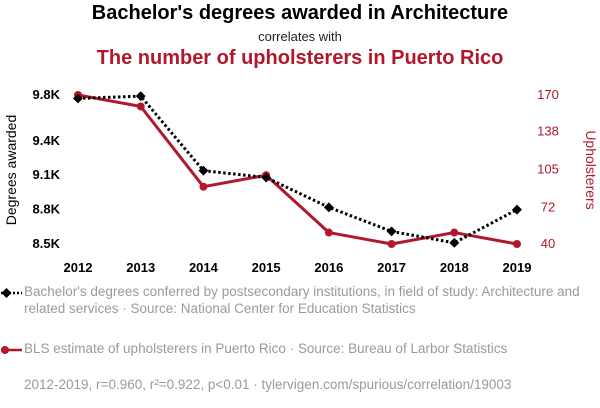  Describe the element at coordinates (548, 243) in the screenshot. I see `y-right-tick-label: 40` at that location.